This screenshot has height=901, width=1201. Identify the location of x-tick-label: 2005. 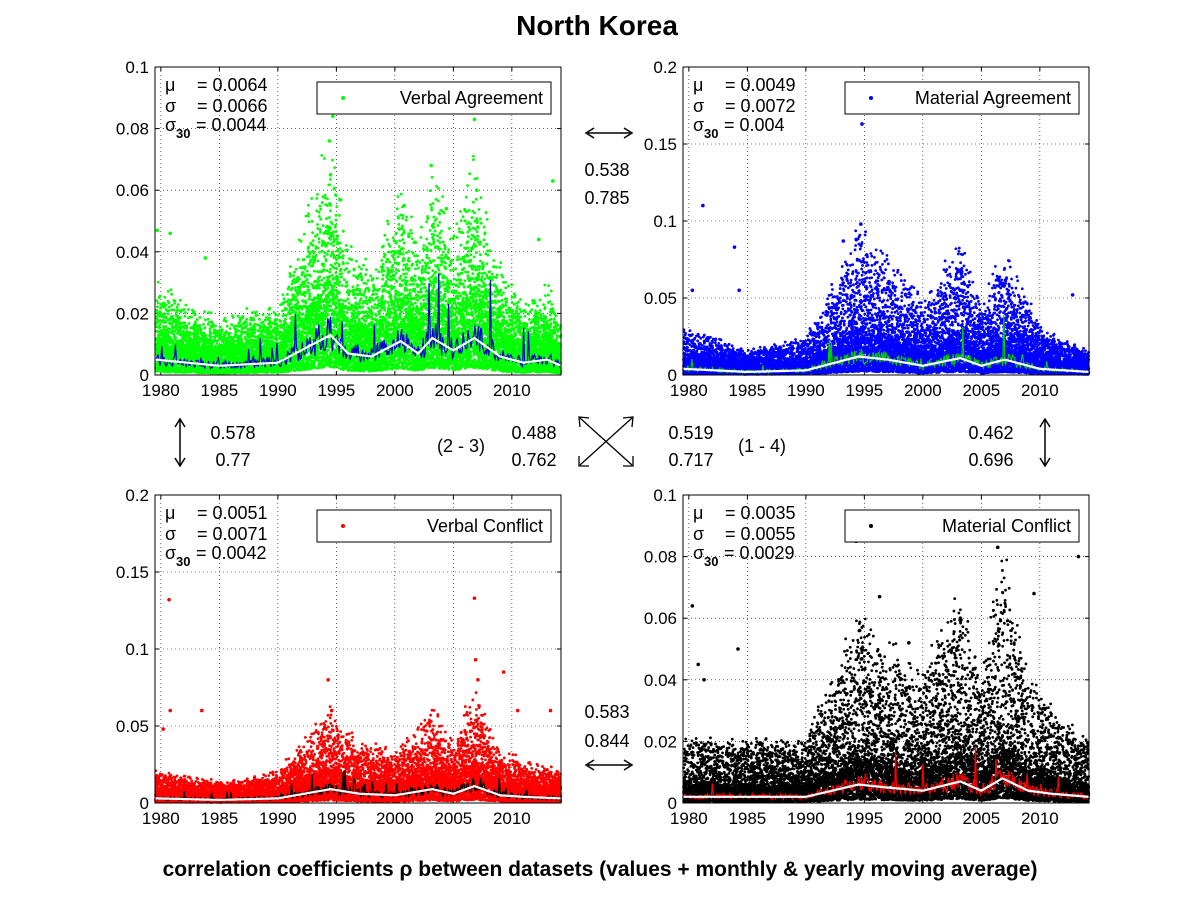
(453, 390).